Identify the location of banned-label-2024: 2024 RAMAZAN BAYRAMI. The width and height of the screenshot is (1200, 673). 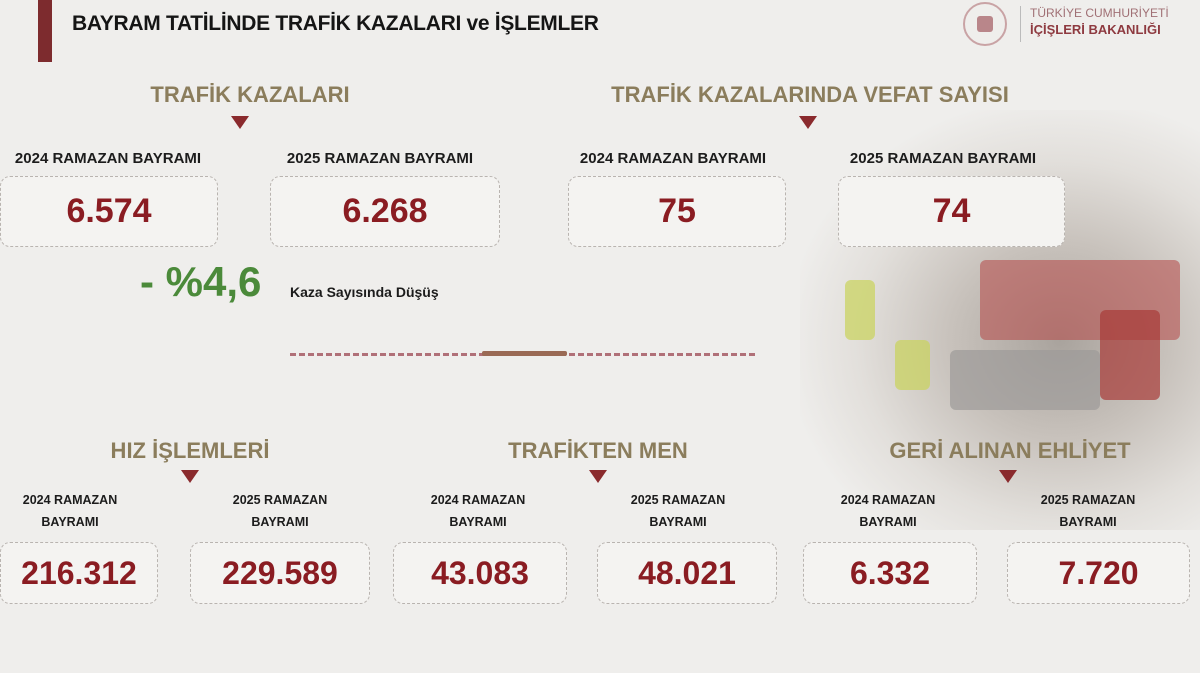
(478, 511).